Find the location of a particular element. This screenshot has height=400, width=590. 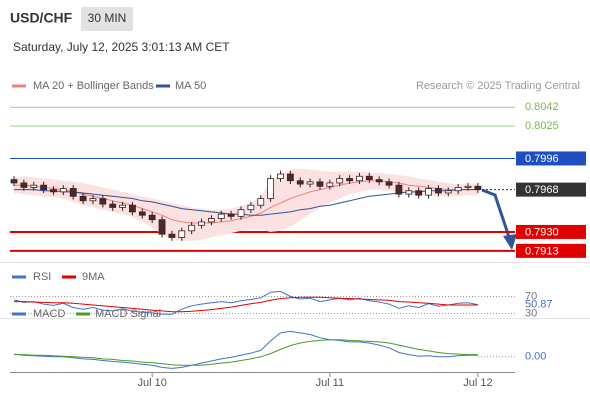

y-tick-label: 30 is located at coordinates (531, 313).